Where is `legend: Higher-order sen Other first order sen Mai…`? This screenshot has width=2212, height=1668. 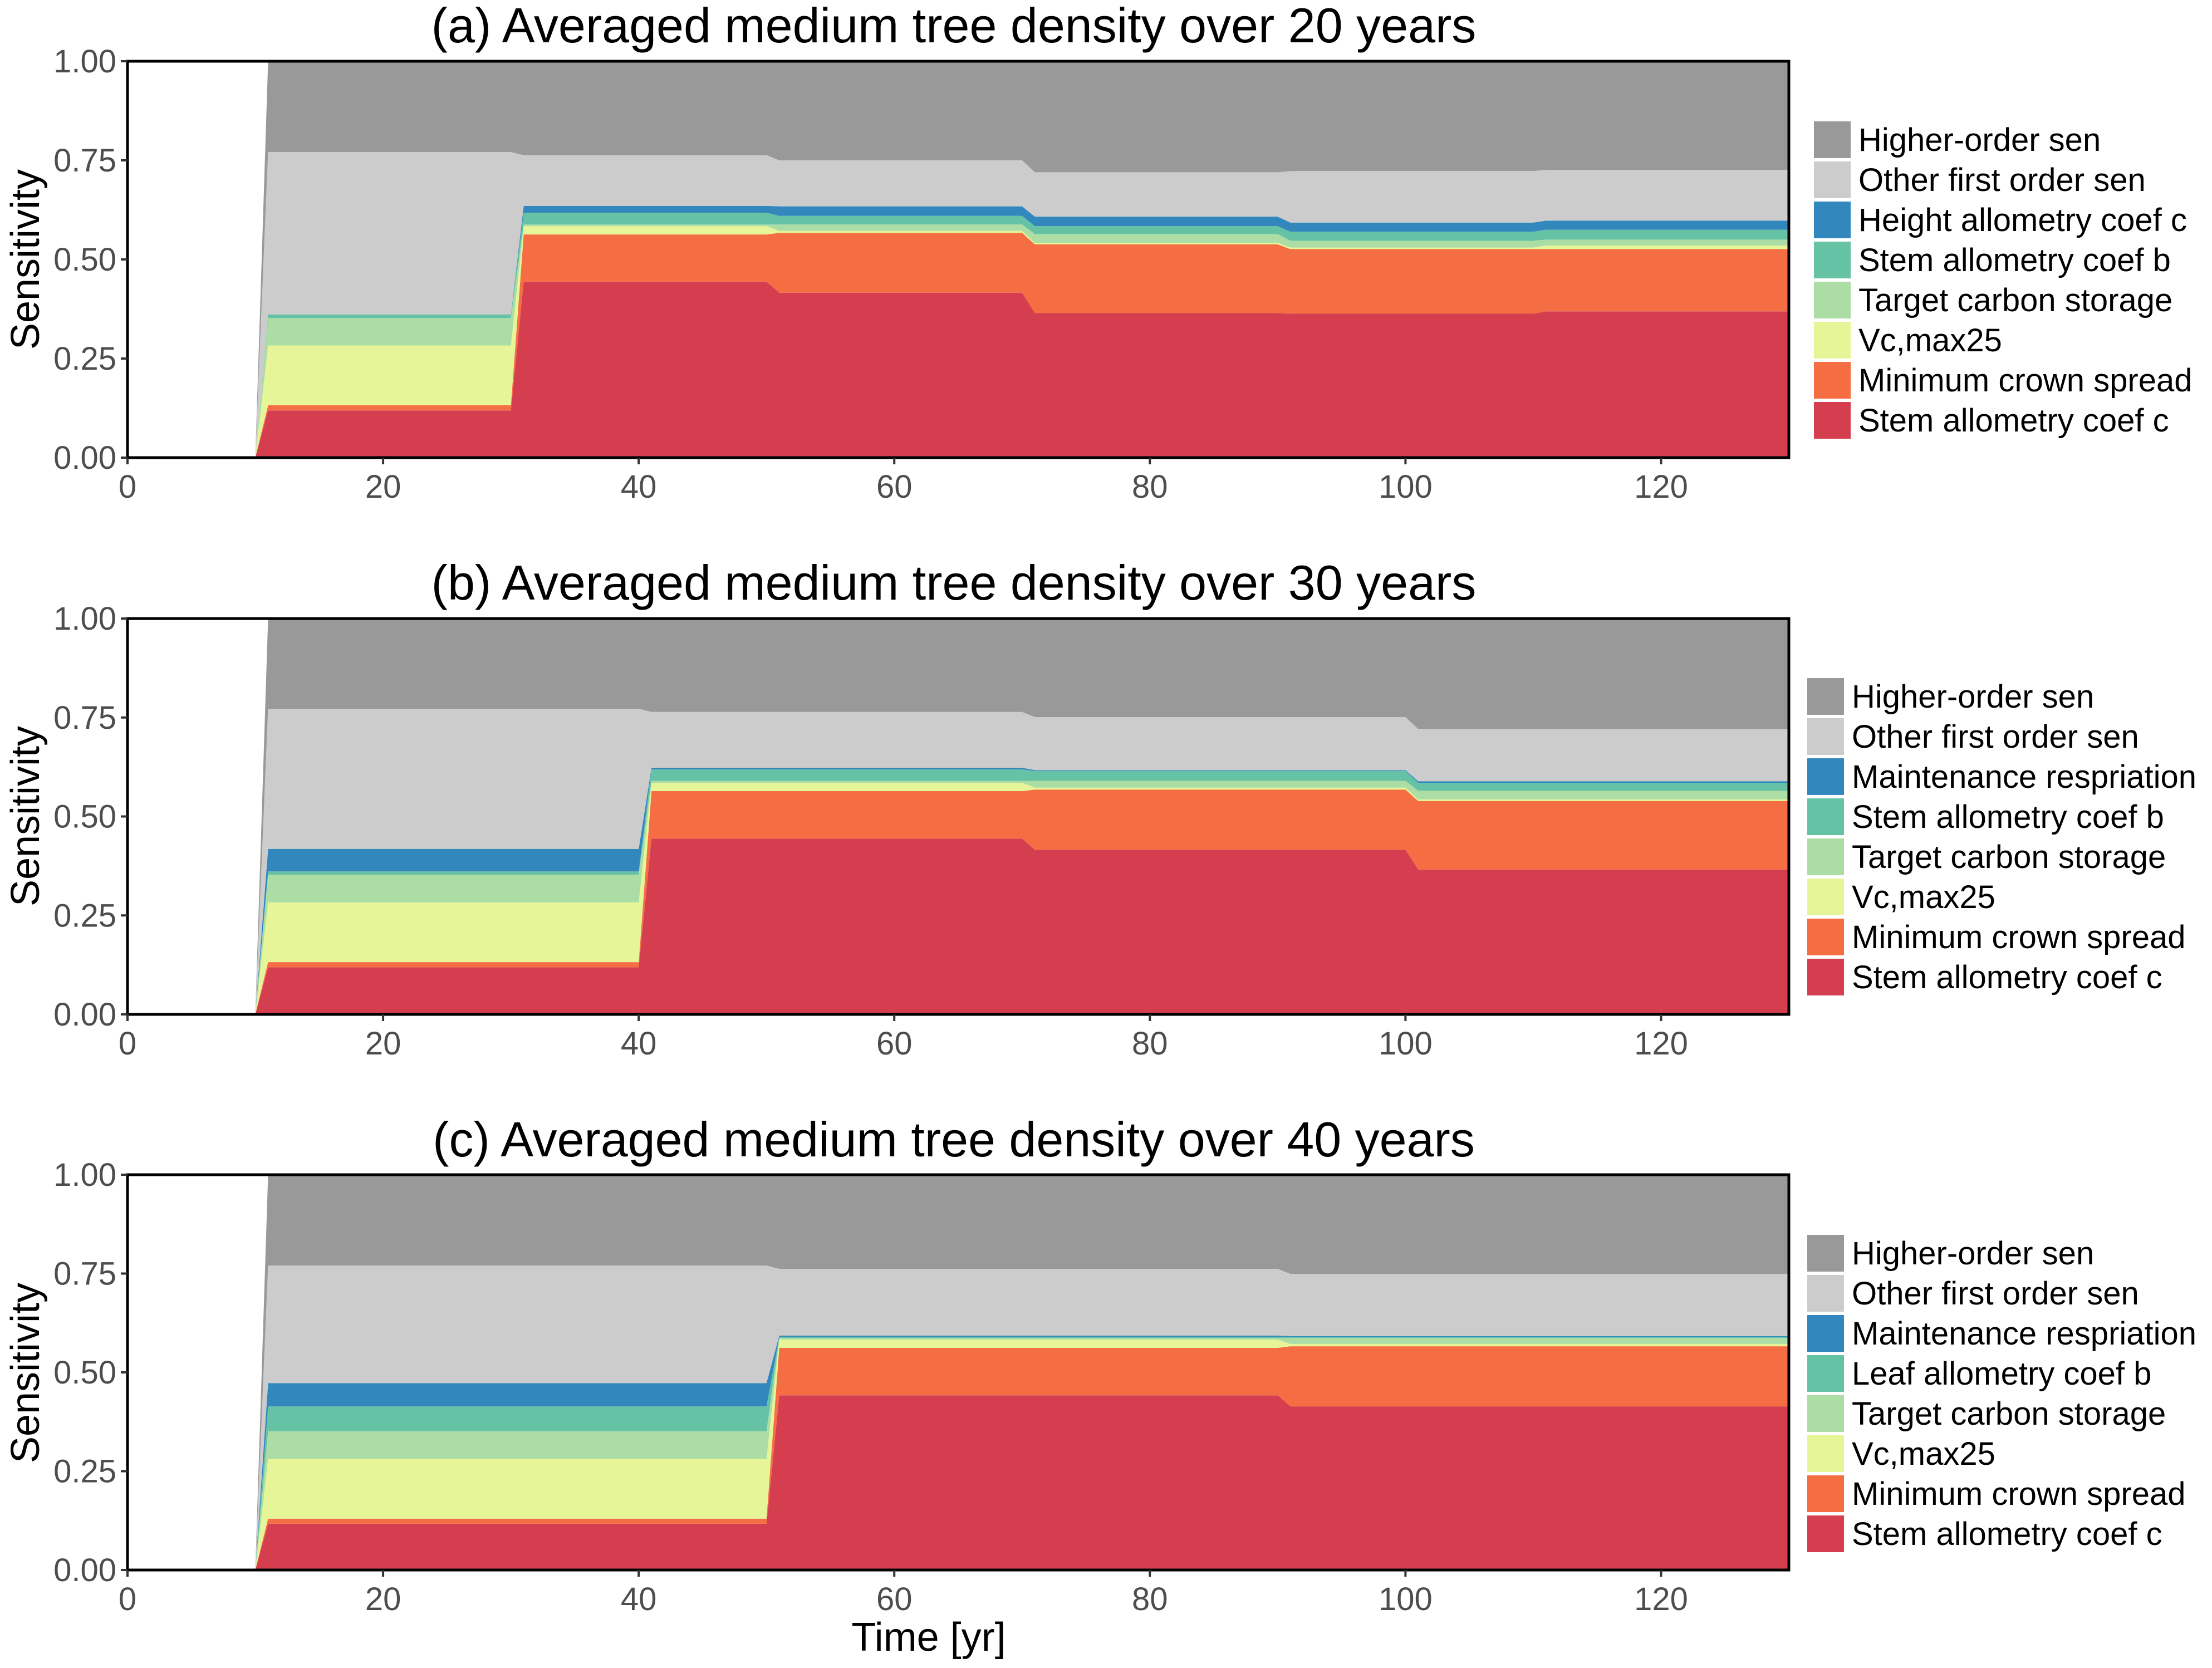
legend: Higher-order sen Other first order sen Mai… is located at coordinates (2001, 836).